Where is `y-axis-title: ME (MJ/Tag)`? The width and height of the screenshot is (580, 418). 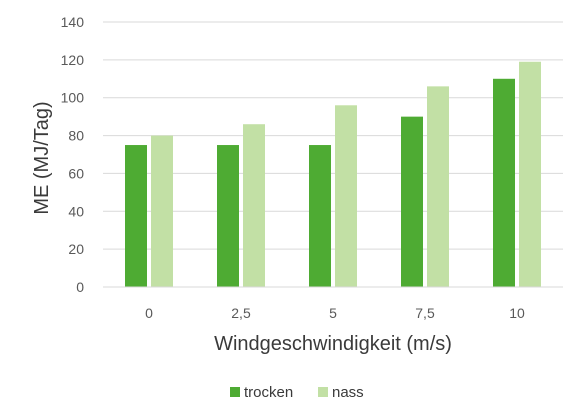 y-axis-title: ME (MJ/Tag) is located at coordinates (42, 157).